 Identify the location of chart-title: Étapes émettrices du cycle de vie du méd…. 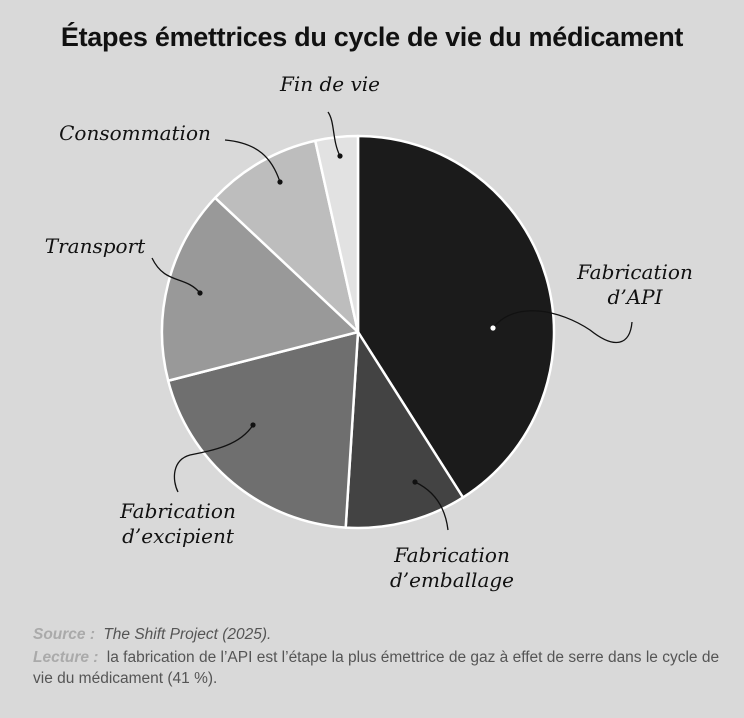
(372, 37).